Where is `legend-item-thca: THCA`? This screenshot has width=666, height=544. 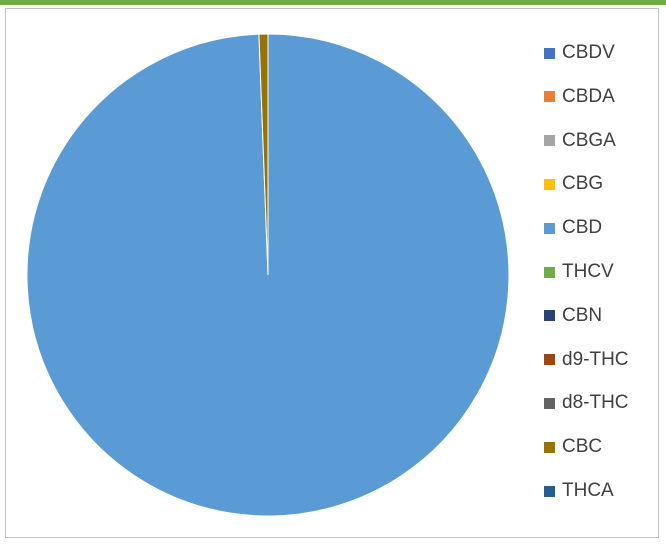 legend-item-thca: THCA is located at coordinates (579, 491).